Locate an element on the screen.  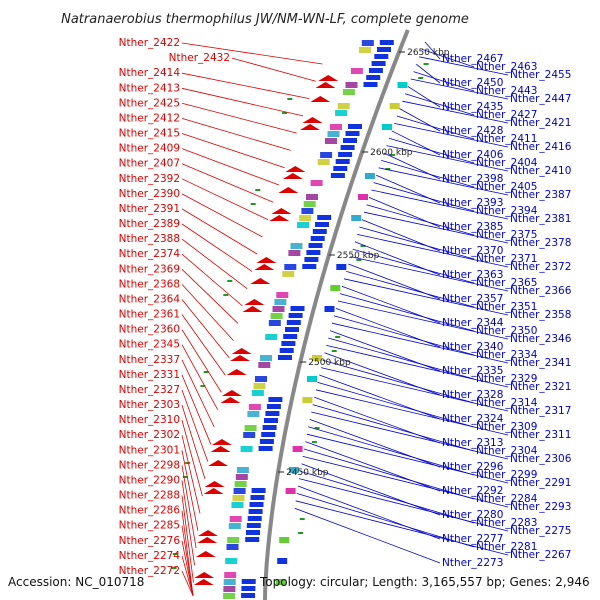
gene-label-left: Nther_2389 is located at coordinates (149, 224).